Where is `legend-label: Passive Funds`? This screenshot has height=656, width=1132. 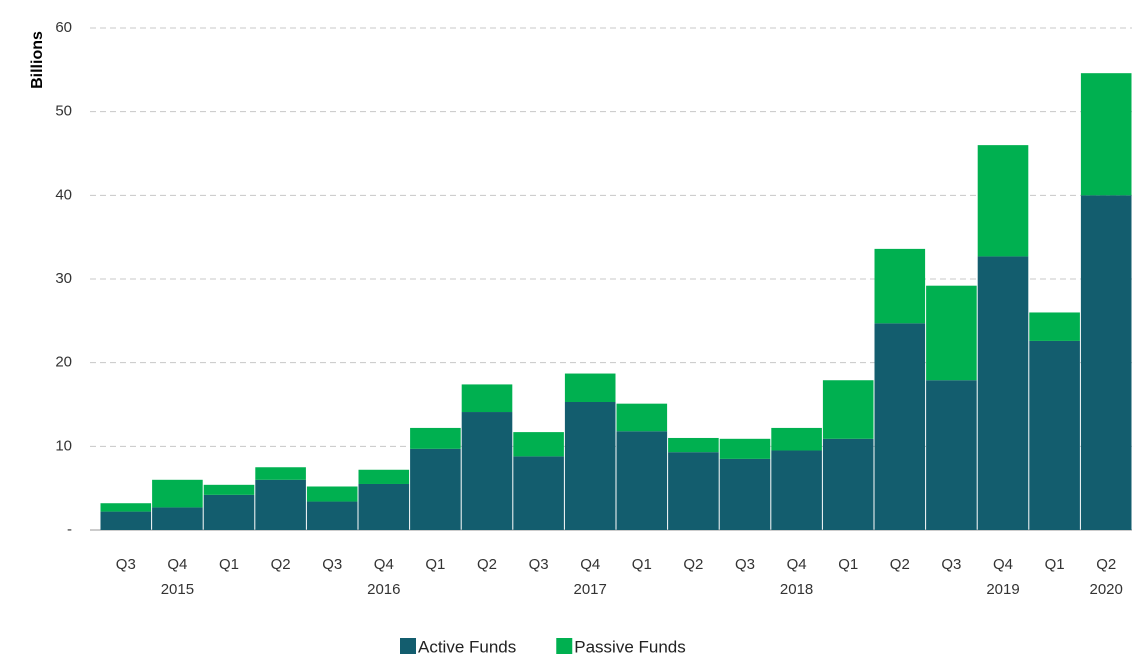 legend-label: Passive Funds is located at coordinates (630, 646).